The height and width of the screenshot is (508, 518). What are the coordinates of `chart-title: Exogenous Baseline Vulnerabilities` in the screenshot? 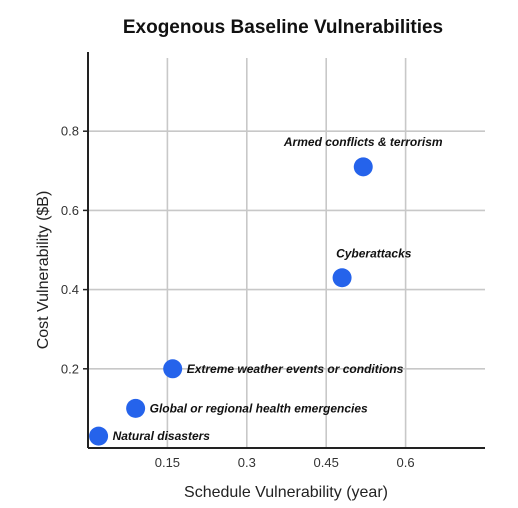 It's located at (283, 27).